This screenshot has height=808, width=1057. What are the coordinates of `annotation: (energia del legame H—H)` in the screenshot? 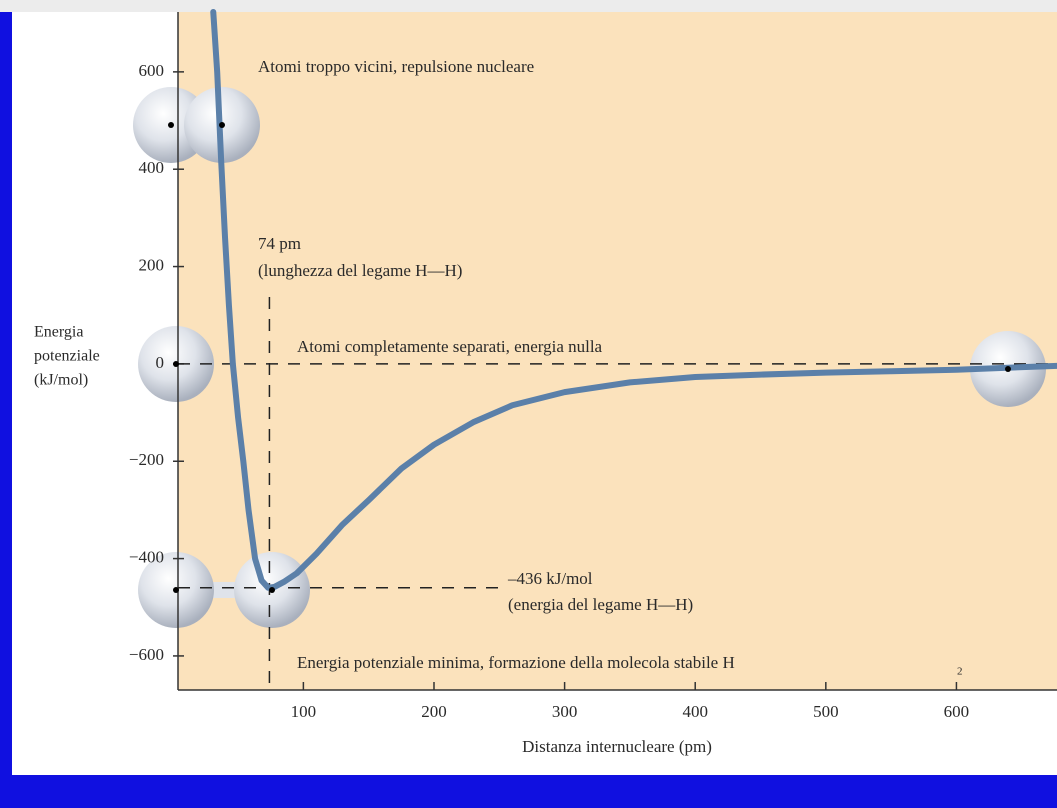 It's located at (600, 604).